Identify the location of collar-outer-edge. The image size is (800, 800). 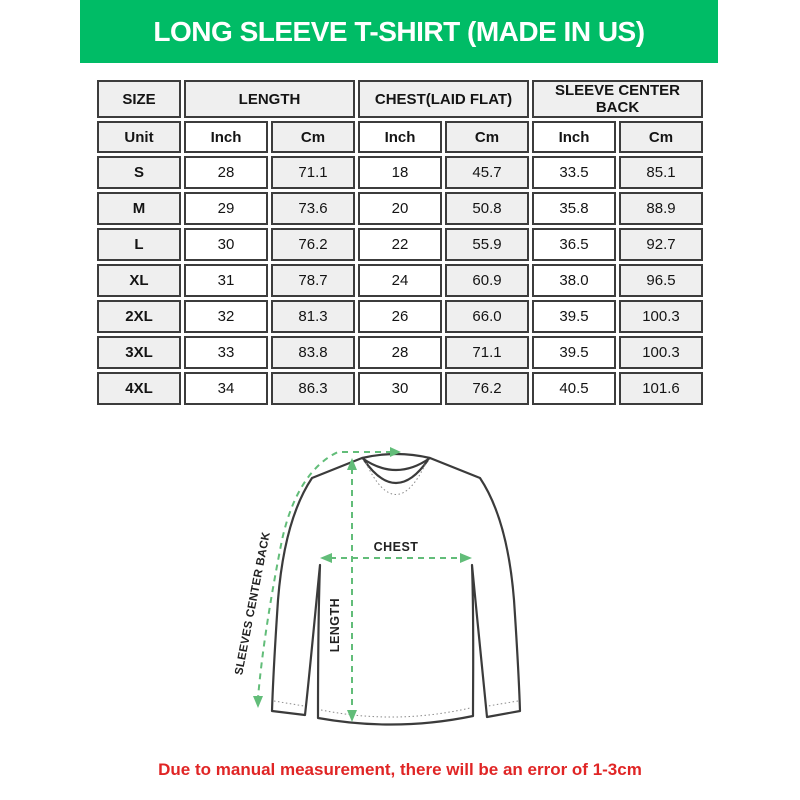
(396, 464).